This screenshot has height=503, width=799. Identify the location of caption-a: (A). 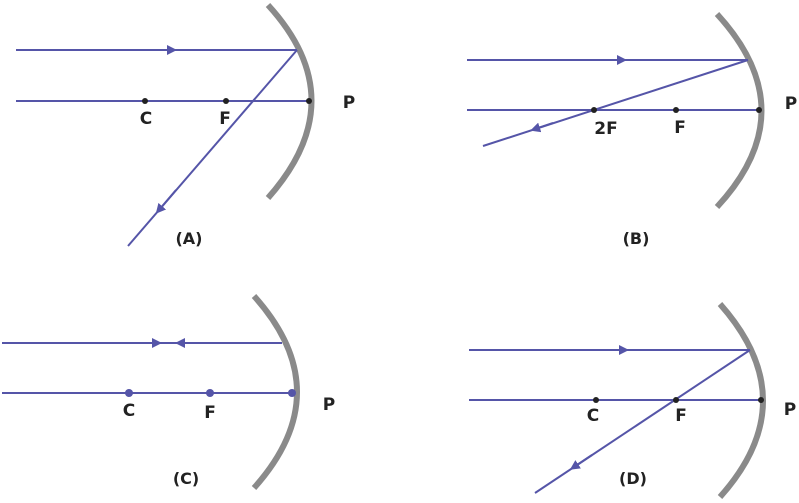
(188, 238).